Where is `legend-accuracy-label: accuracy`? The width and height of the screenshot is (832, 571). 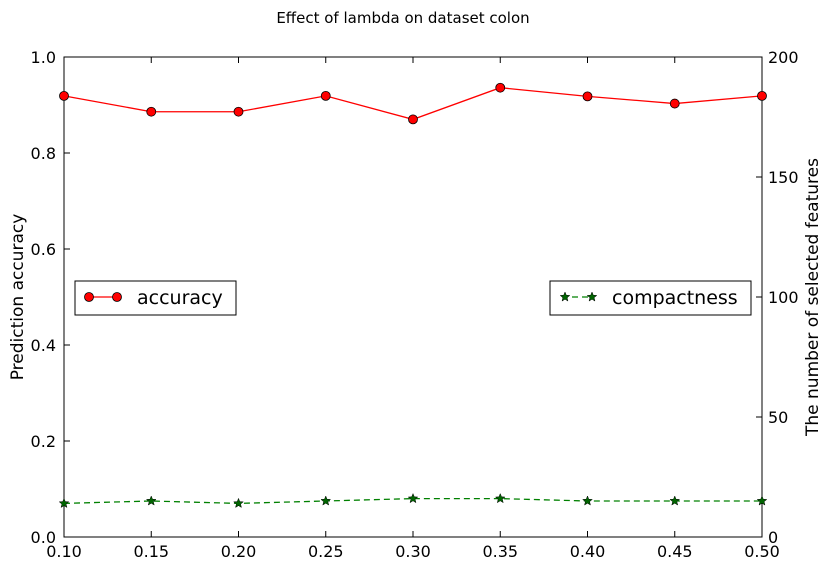
legend-accuracy-label: accuracy is located at coordinates (180, 298).